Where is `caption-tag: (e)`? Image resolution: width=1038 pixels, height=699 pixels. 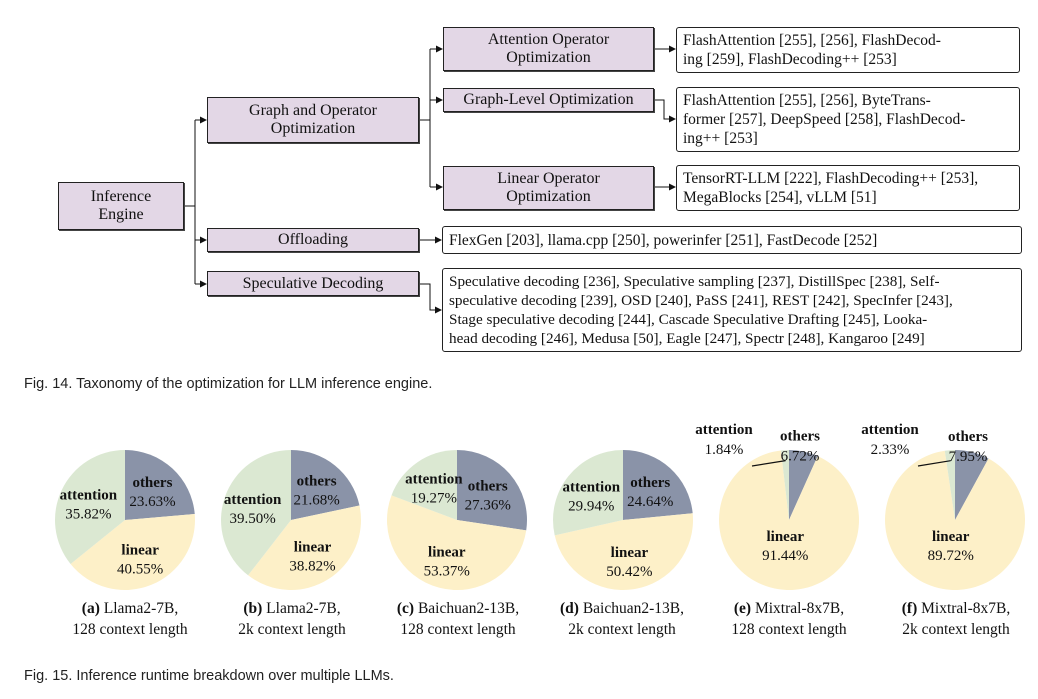 caption-tag: (e) is located at coordinates (742, 608).